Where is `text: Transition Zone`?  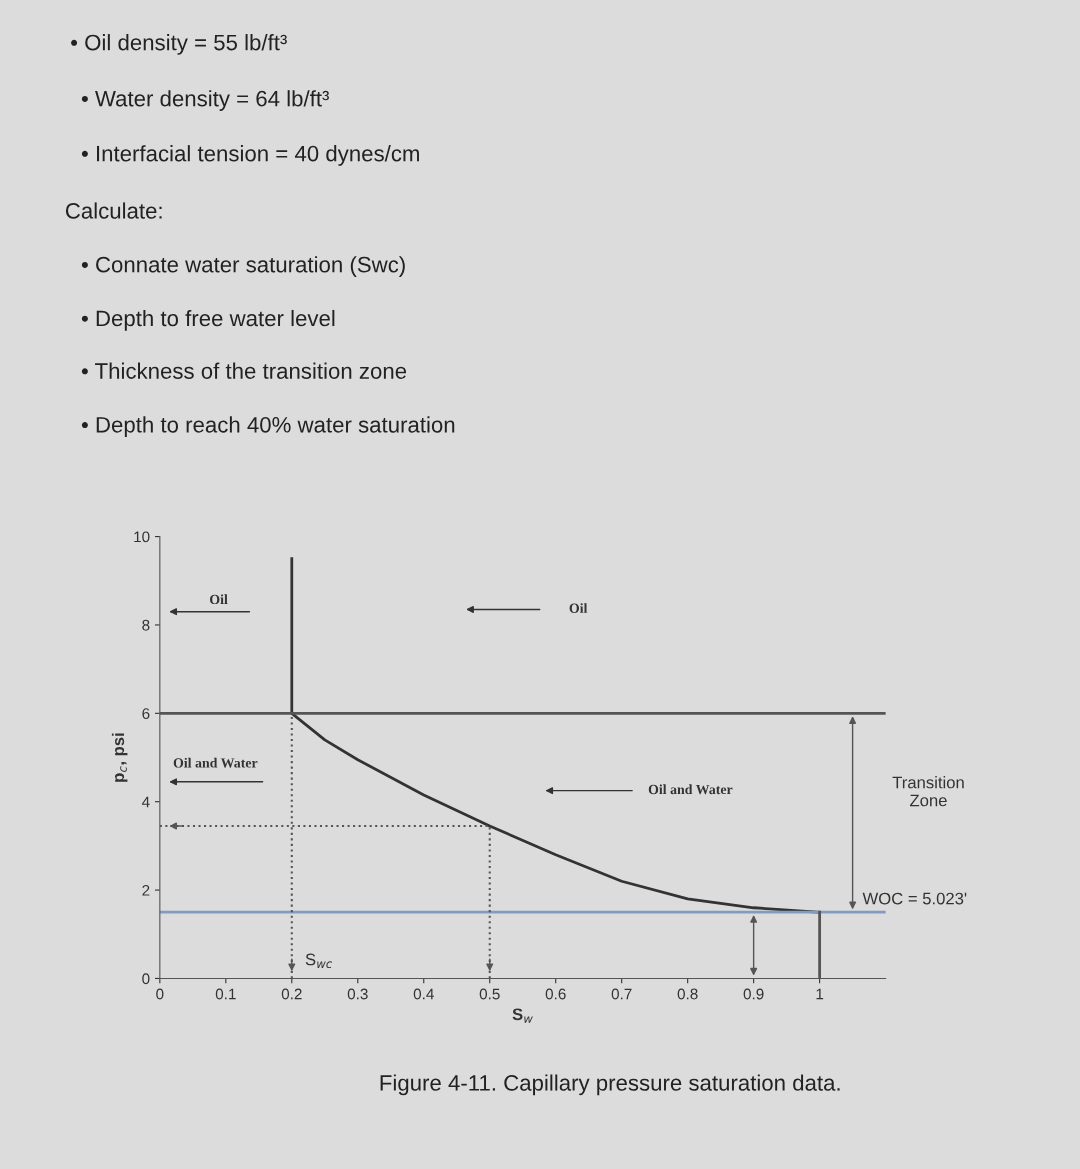 text: Transition Zone is located at coordinates (928, 791).